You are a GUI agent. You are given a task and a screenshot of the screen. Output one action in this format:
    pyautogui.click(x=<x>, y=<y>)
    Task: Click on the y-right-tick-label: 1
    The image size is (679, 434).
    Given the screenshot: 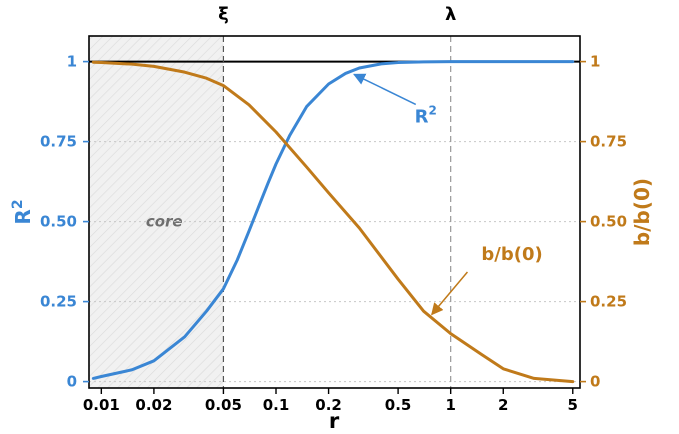 What is the action you would take?
    pyautogui.click(x=595, y=62)
    